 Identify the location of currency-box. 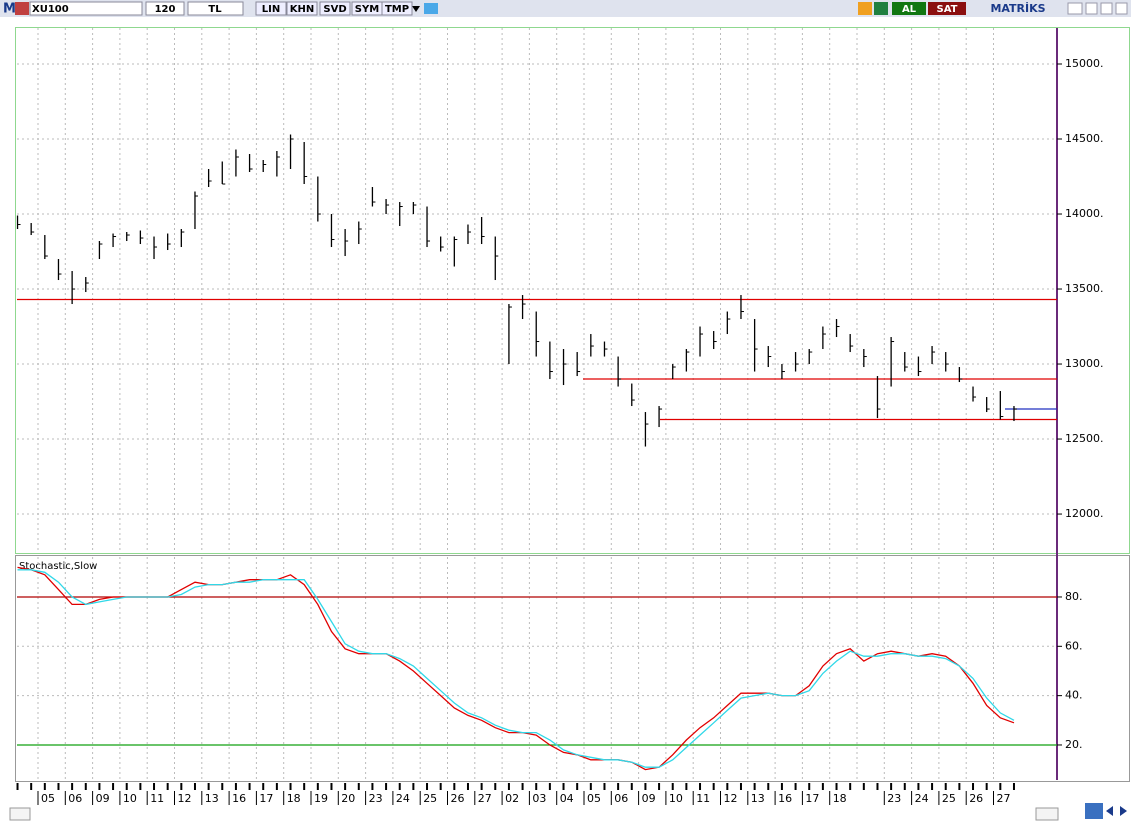
(215, 8).